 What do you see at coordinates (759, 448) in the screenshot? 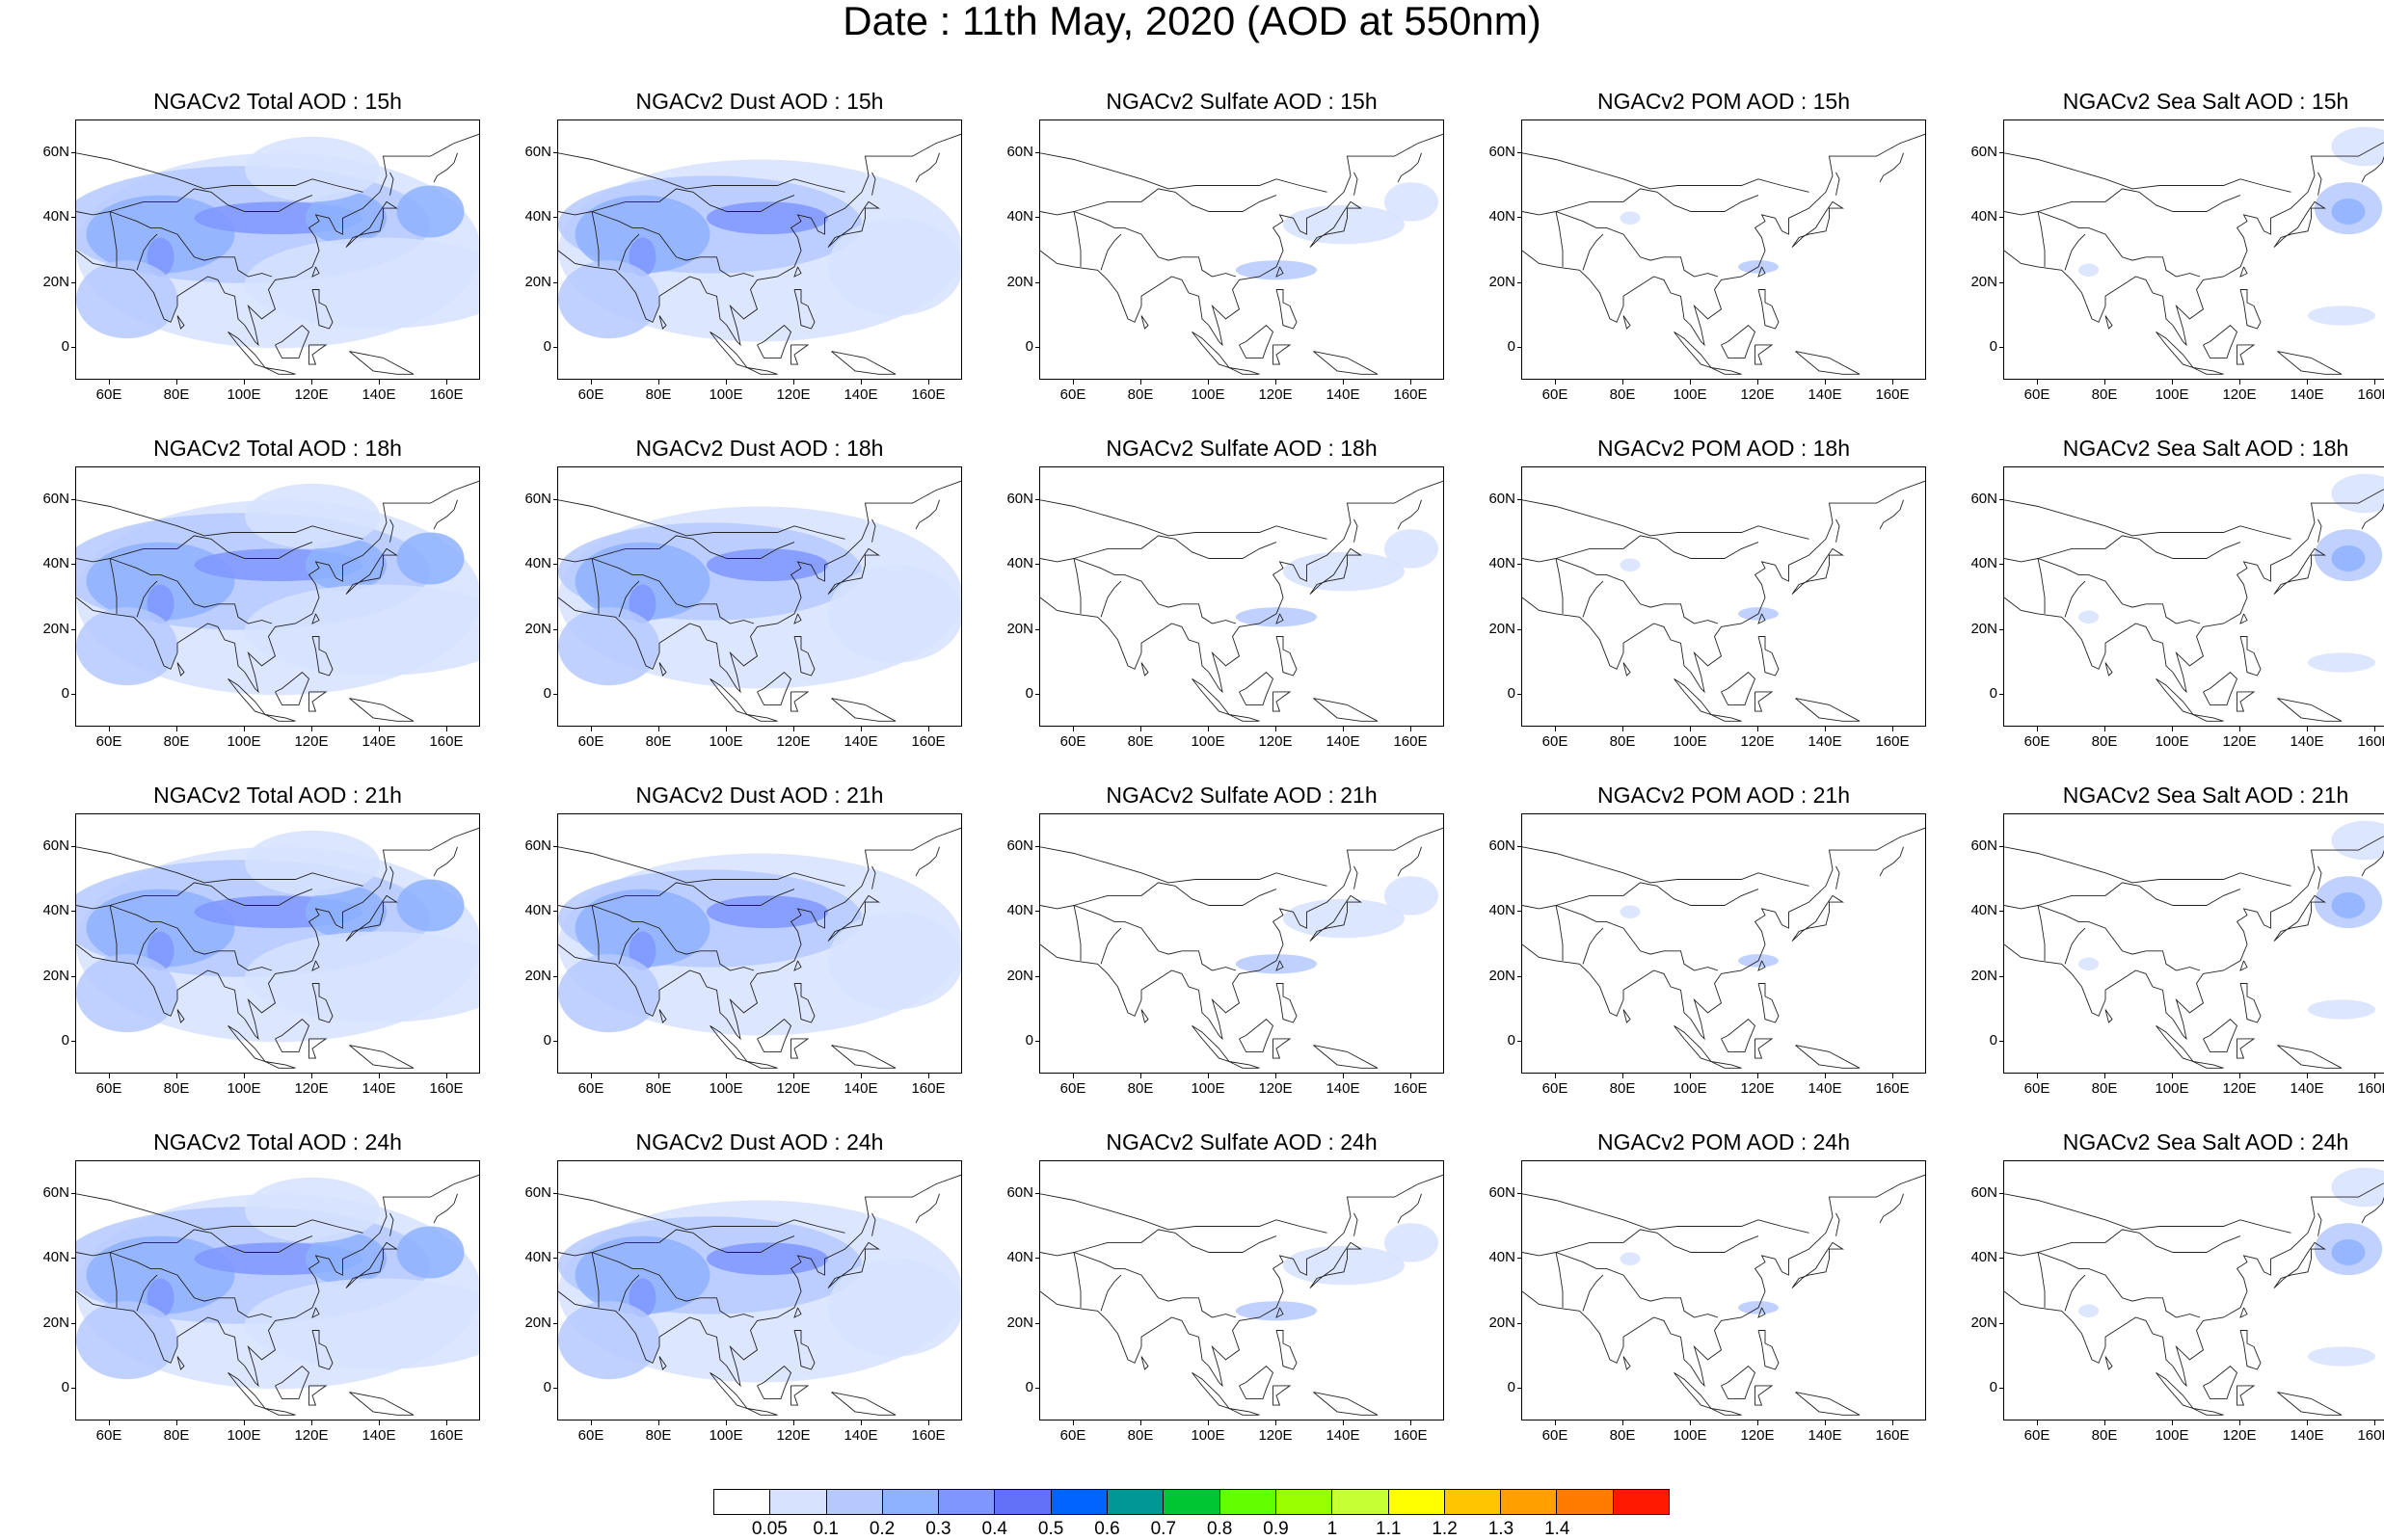
I see `panel-title: NGACv2 Dust AOD : 18h` at bounding box center [759, 448].